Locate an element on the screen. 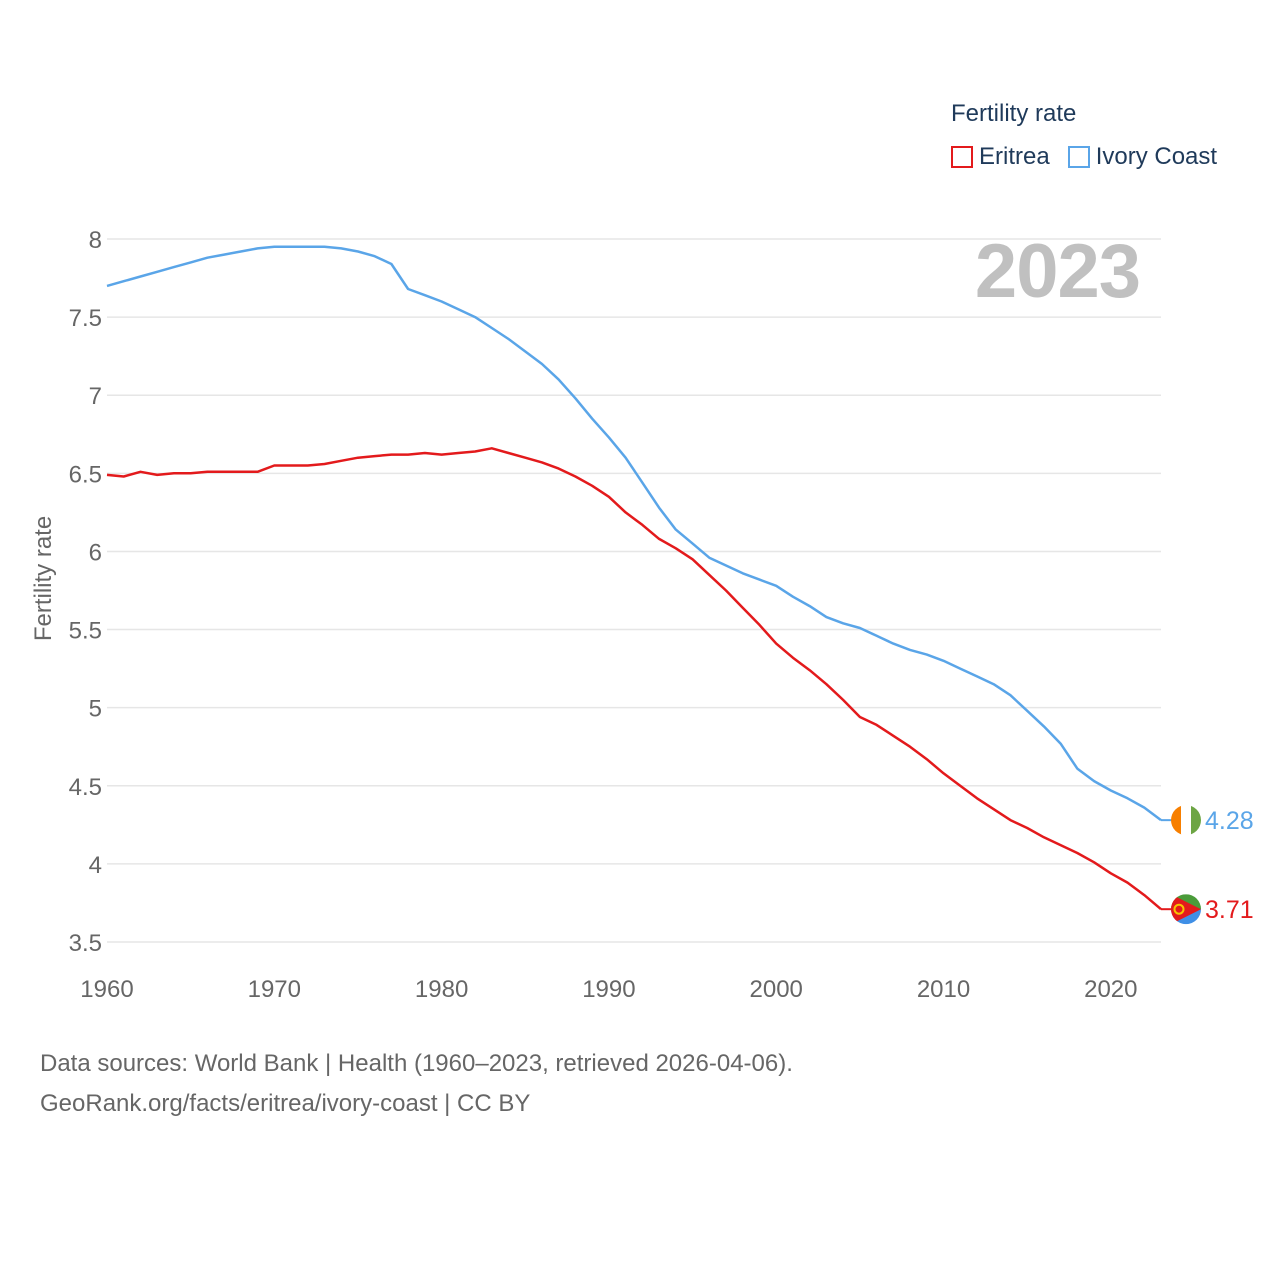 The image size is (1280, 1280). end-value-ivory-coast: 4.28 is located at coordinates (1229, 821).